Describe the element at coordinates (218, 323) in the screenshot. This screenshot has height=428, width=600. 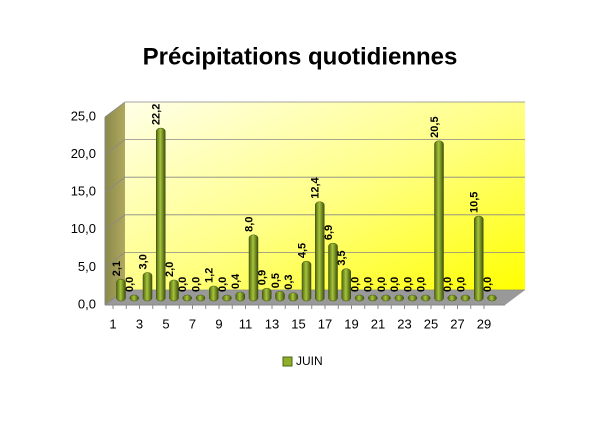
I see `x-tick-label: 9` at that location.